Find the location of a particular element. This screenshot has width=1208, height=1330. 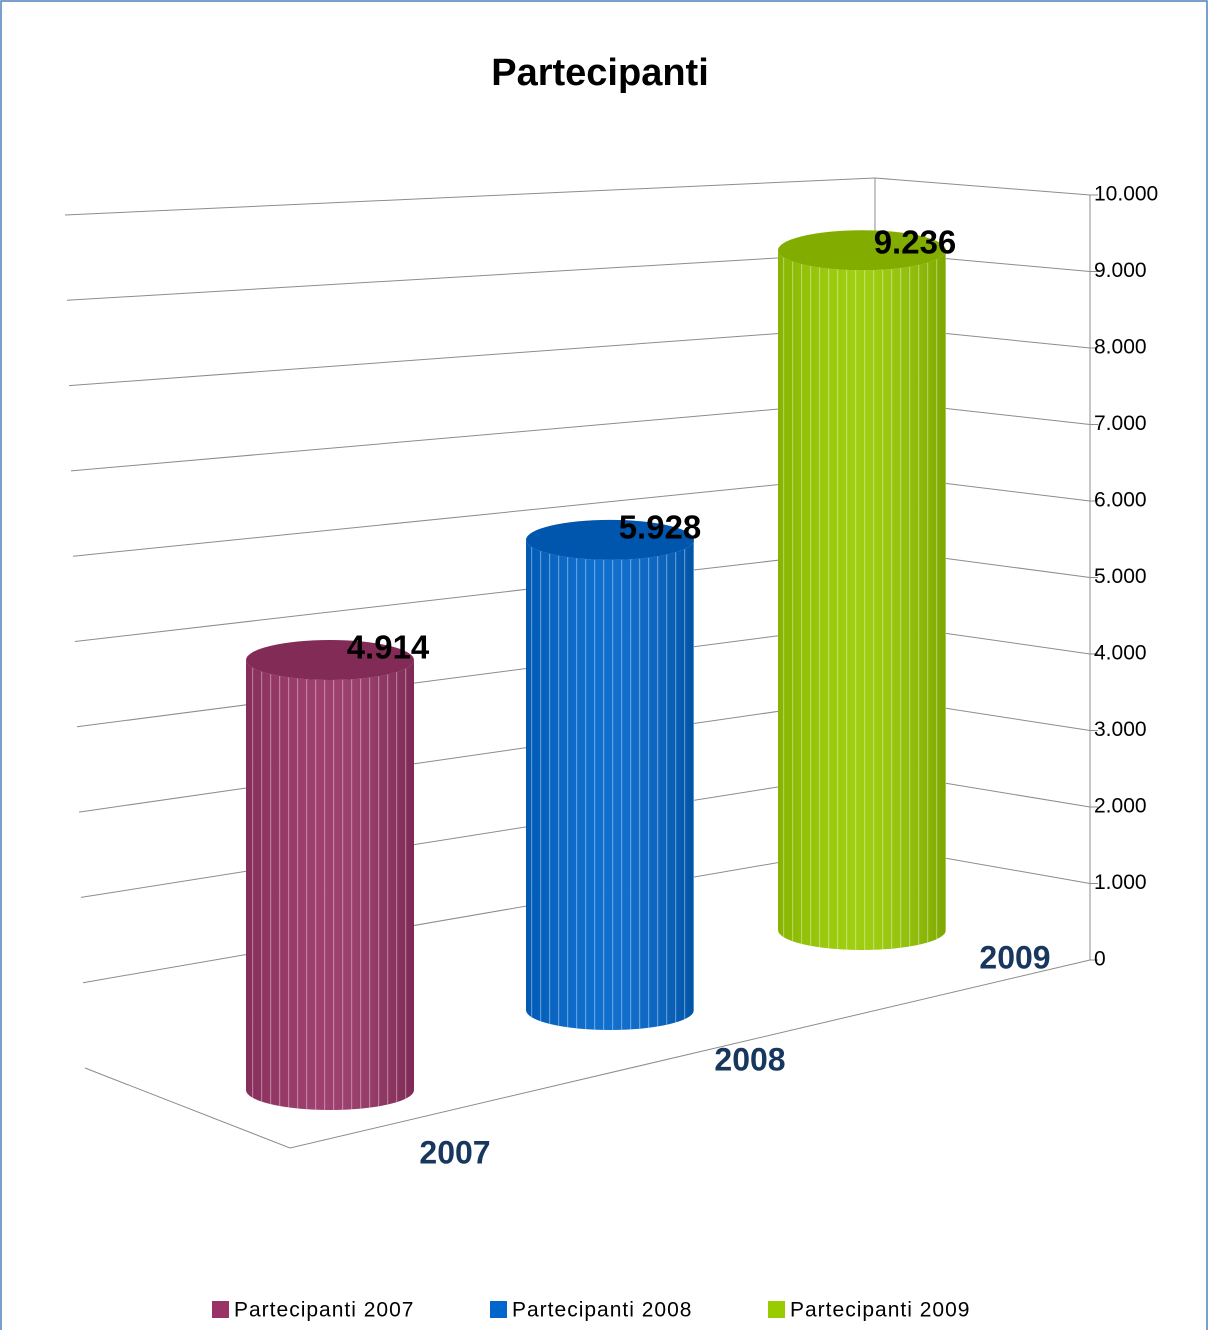

x-tick-label: 2009 is located at coordinates (1014, 957).